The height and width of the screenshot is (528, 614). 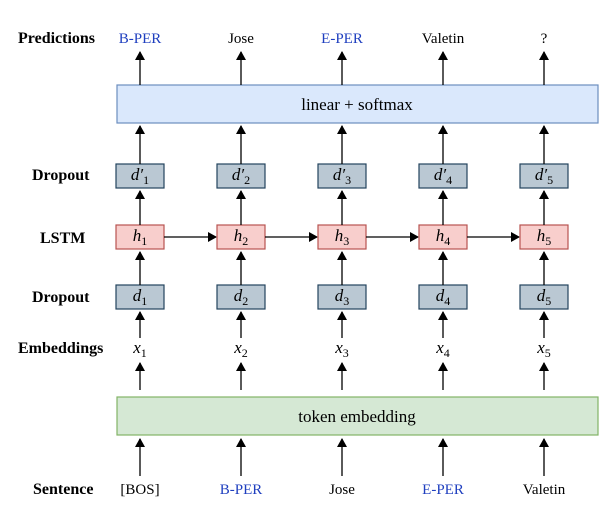 What do you see at coordinates (544, 297) in the screenshot?
I see `dropout-bottom-cell-5-label: d5` at bounding box center [544, 297].